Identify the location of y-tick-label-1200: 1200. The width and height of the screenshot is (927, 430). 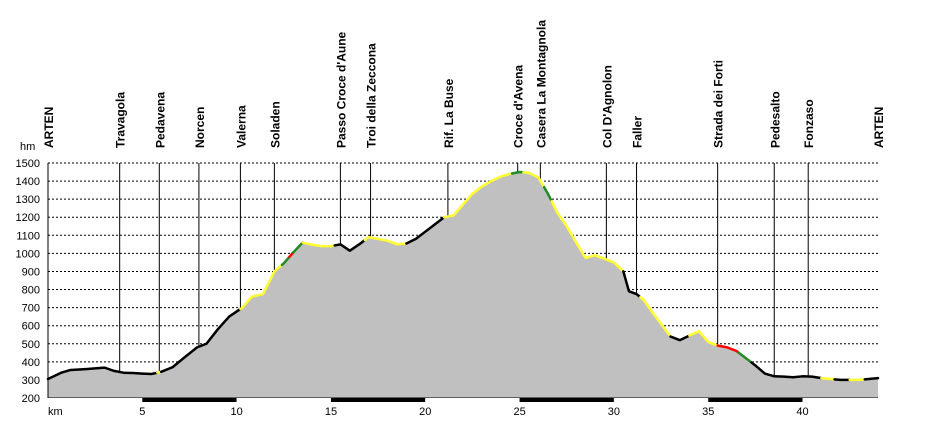
(28, 218).